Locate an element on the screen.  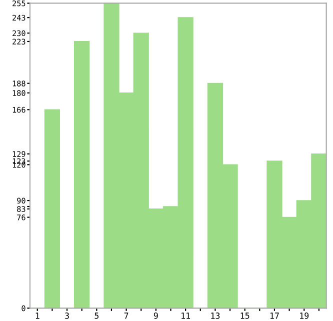
x-tick-label: 13 is located at coordinates (215, 315).